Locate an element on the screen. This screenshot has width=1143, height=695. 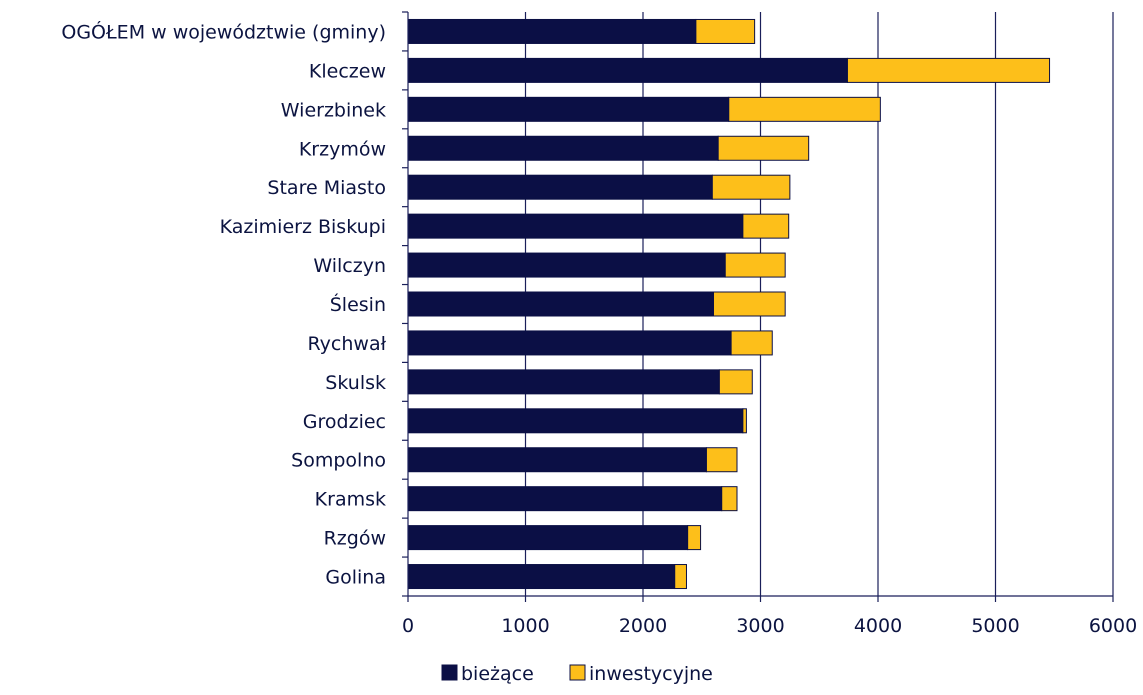
x-tick-label: 2000 is located at coordinates (643, 626).